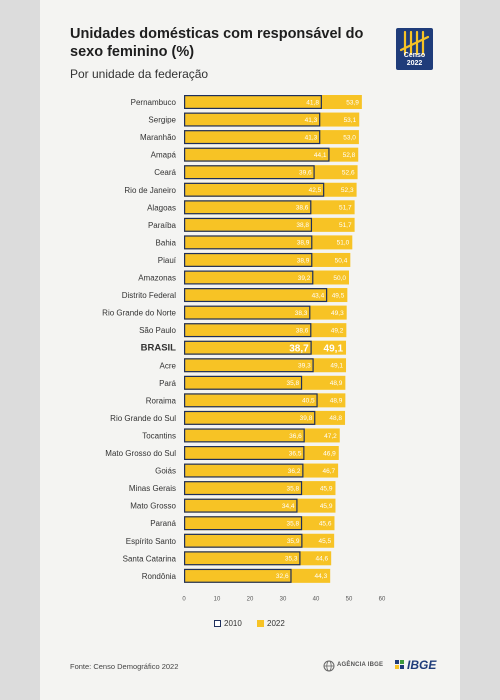  What do you see at coordinates (299, 348) in the screenshot?
I see `data-label-2010: 38,7` at bounding box center [299, 348].